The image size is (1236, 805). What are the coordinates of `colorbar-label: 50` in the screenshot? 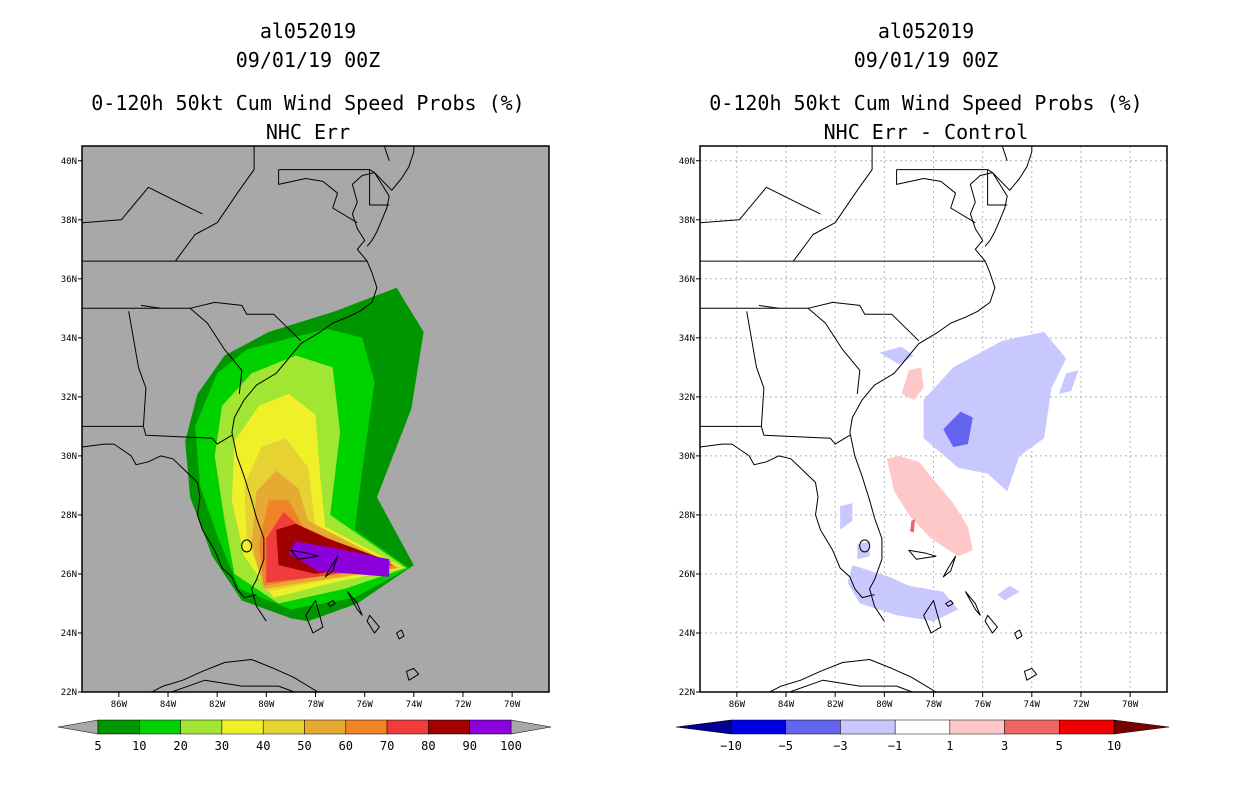 It's located at (304, 746).